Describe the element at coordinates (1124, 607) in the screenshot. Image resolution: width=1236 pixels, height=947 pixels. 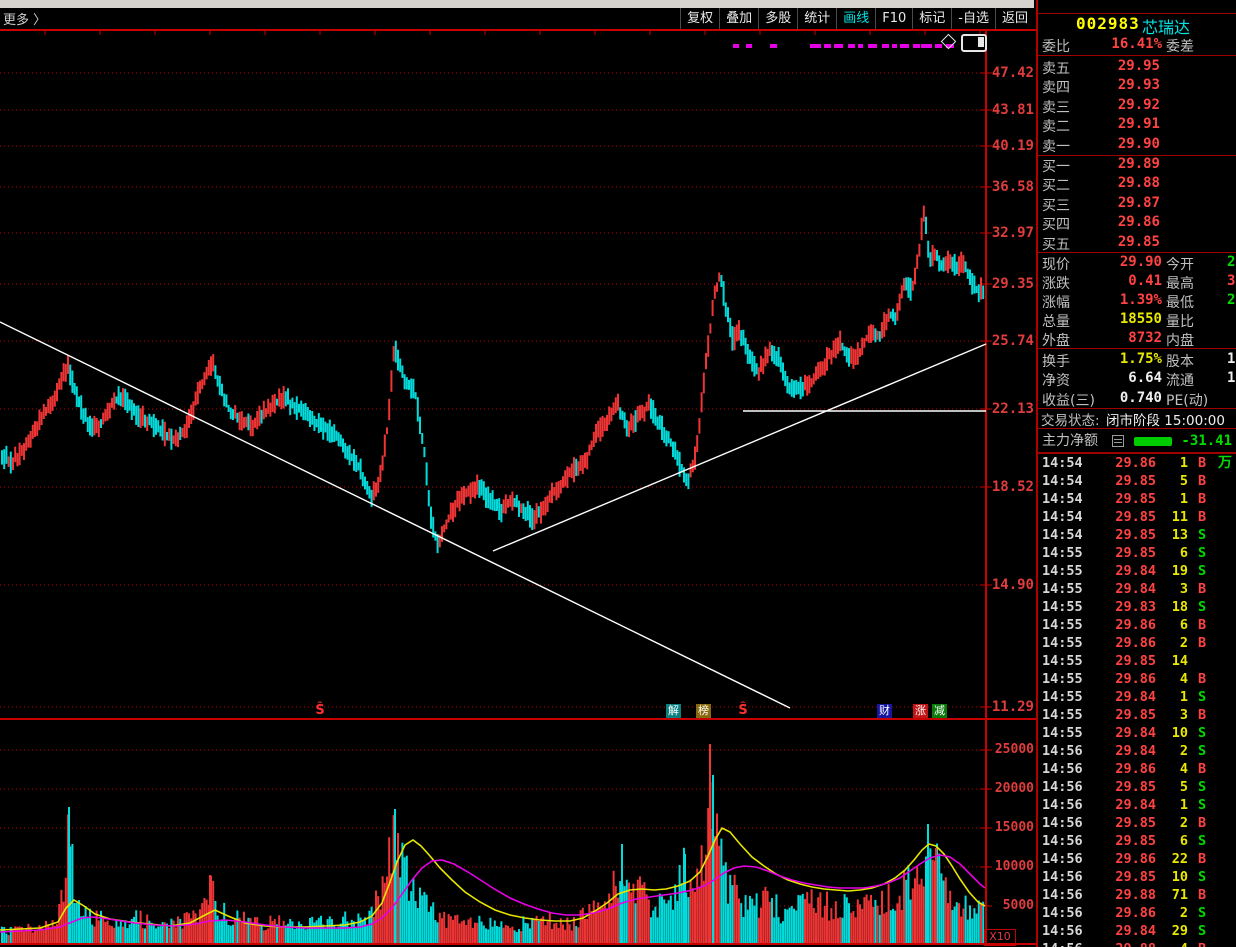
I see `tick-row: 14:55 29.83 18 S` at that location.